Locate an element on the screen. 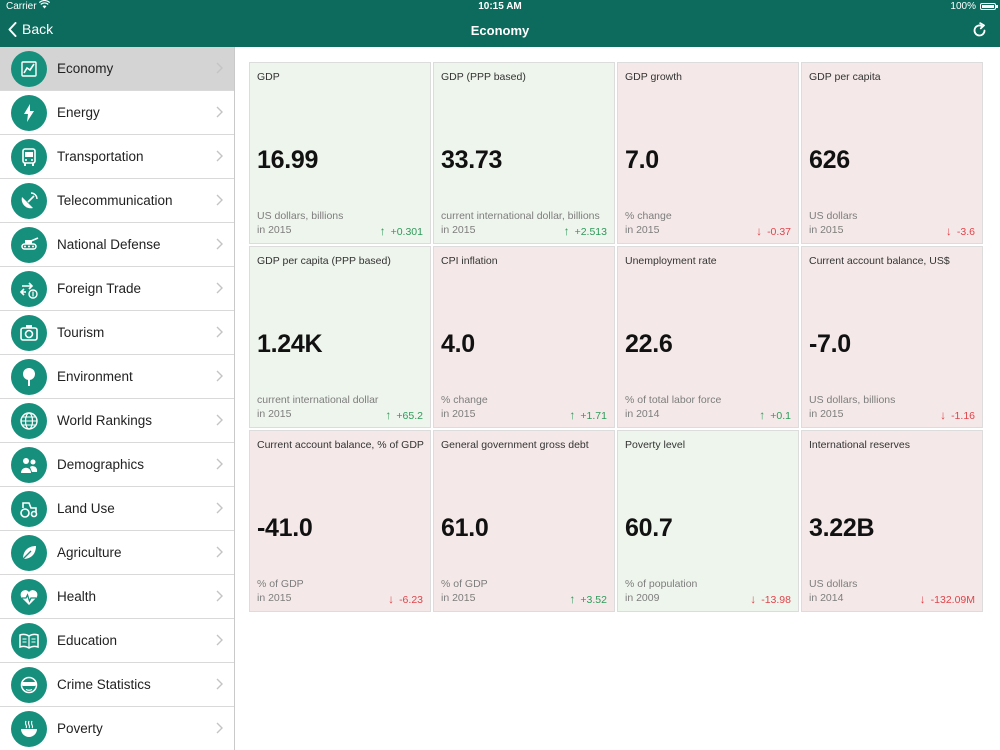 The image size is (1000, 750). indicator-title: Unemployment rate is located at coordinates (671, 261).